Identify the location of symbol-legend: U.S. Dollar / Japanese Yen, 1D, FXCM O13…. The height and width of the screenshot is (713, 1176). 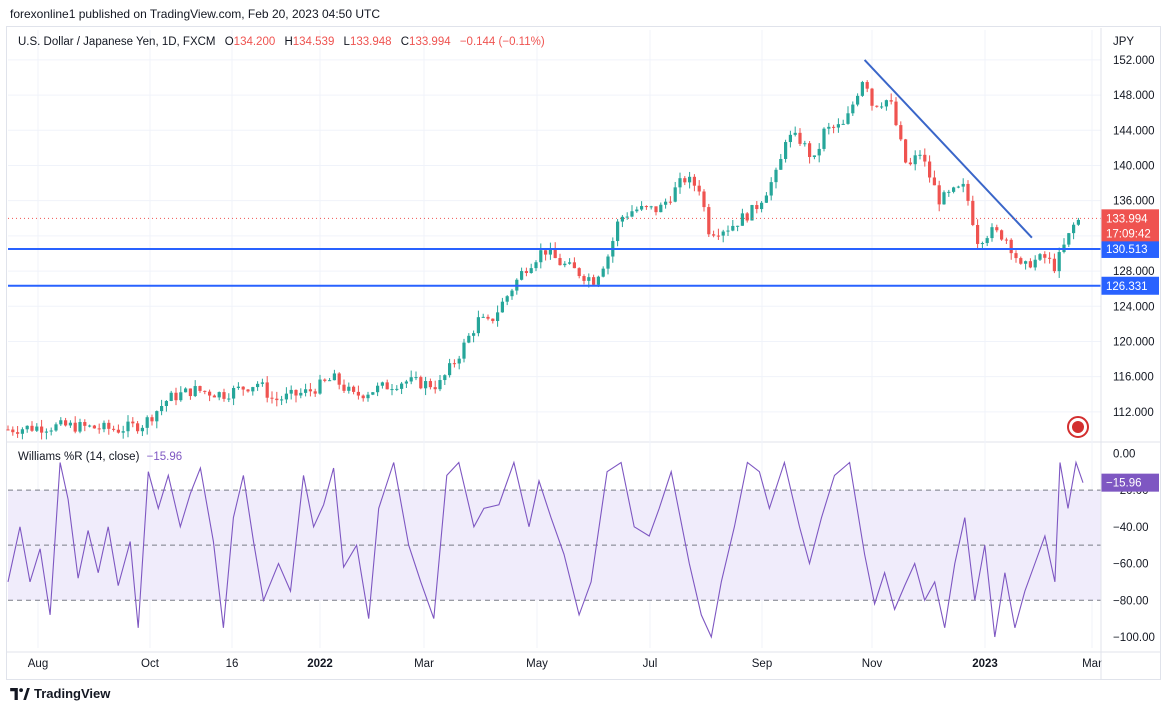
(281, 42).